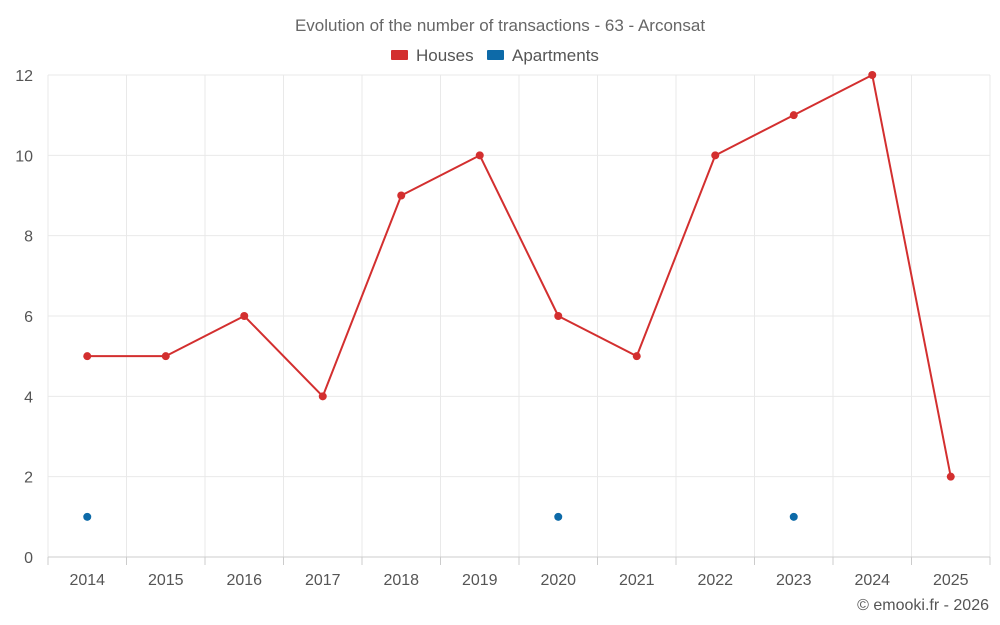 This screenshot has height=625, width=1000. I want to click on x-tick-label: 2014, so click(87, 580).